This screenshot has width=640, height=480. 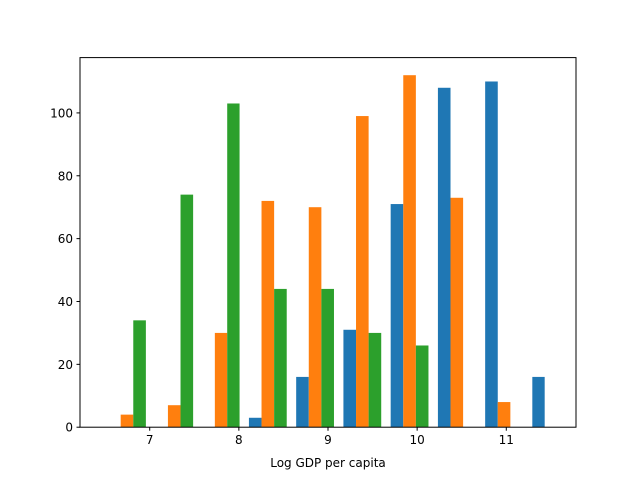 I want to click on y-tick-label: 80, so click(x=65, y=176).